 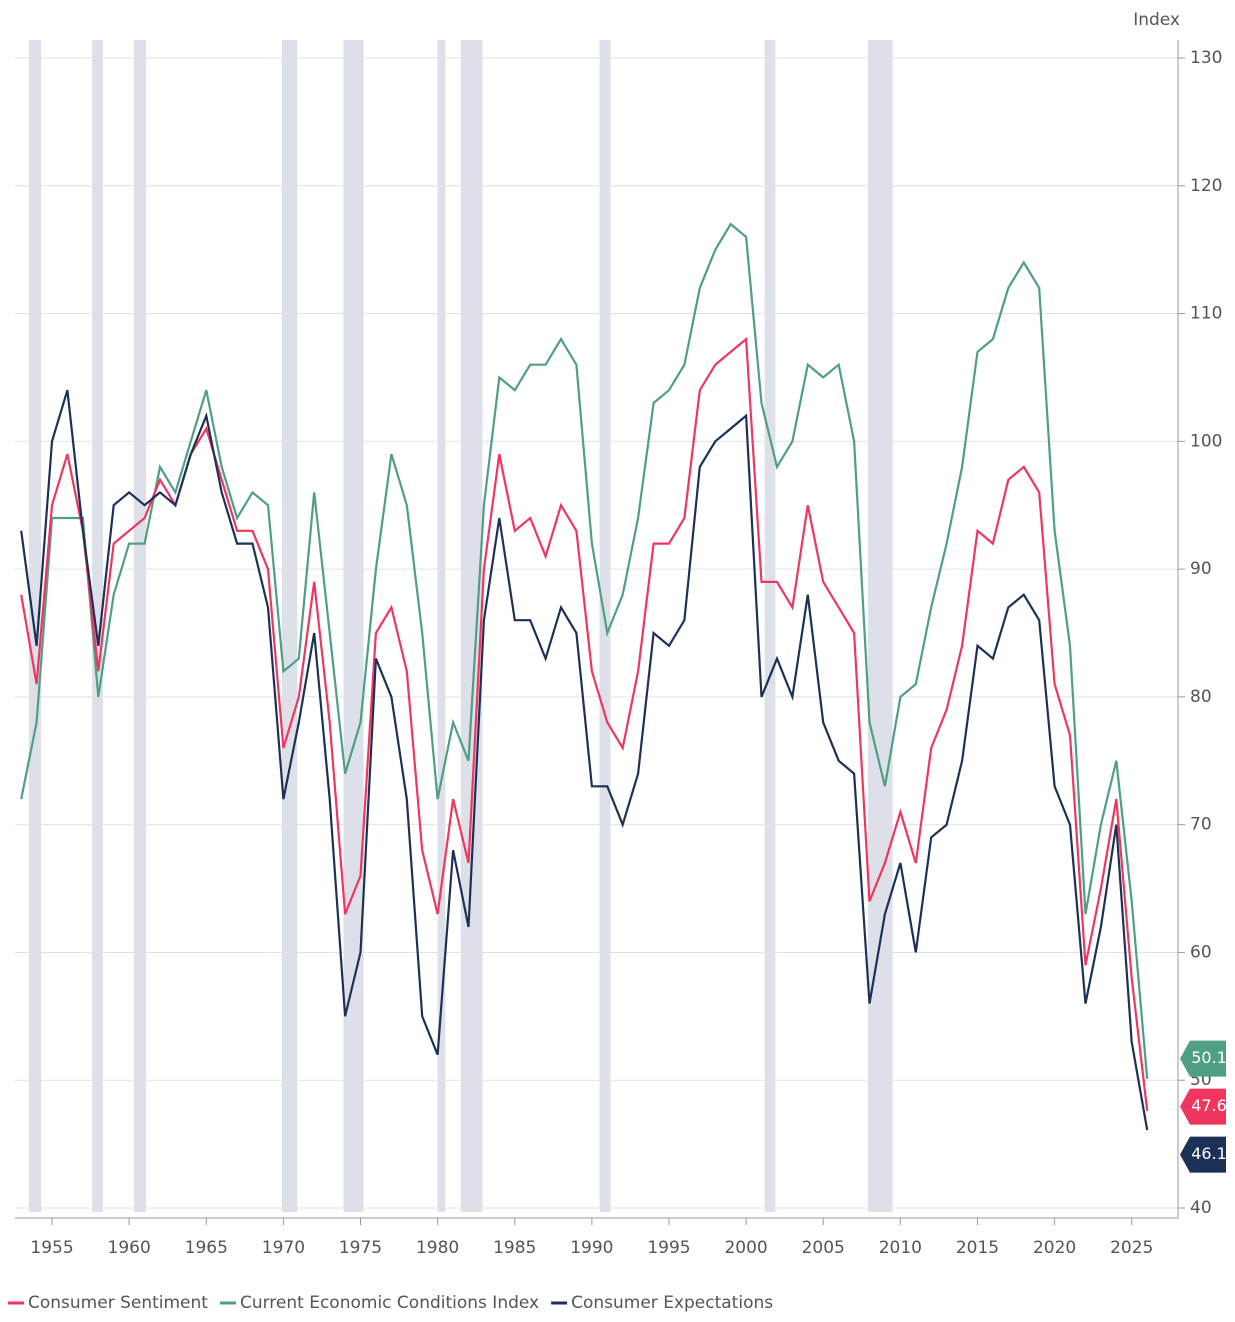 I want to click on y-tick-label: 100, so click(x=1206, y=441).